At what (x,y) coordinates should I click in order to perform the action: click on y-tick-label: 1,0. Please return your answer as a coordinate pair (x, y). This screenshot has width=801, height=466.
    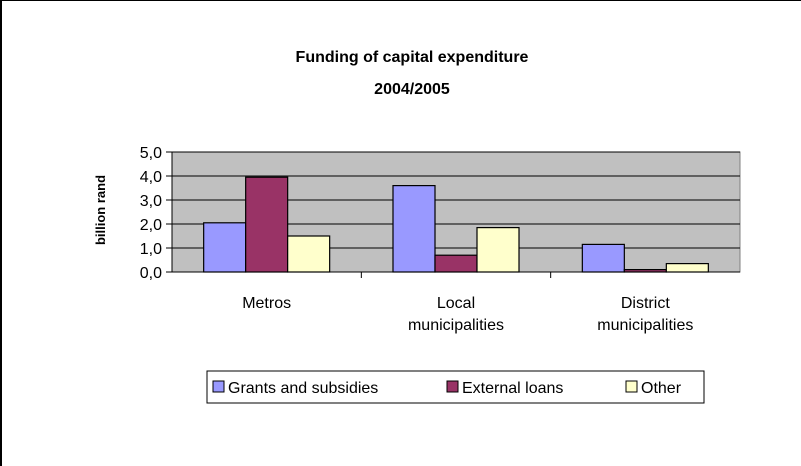
    Looking at the image, I should click on (151, 249).